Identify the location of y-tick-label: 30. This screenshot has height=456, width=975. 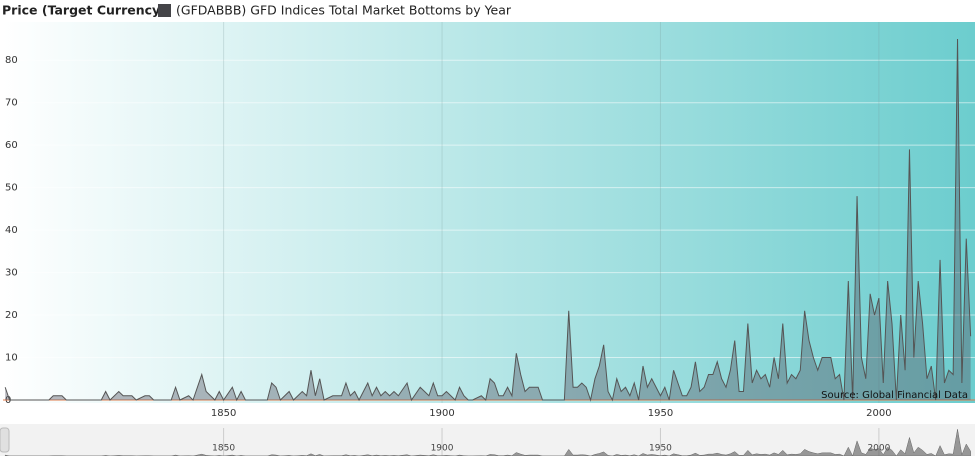
(11, 273).